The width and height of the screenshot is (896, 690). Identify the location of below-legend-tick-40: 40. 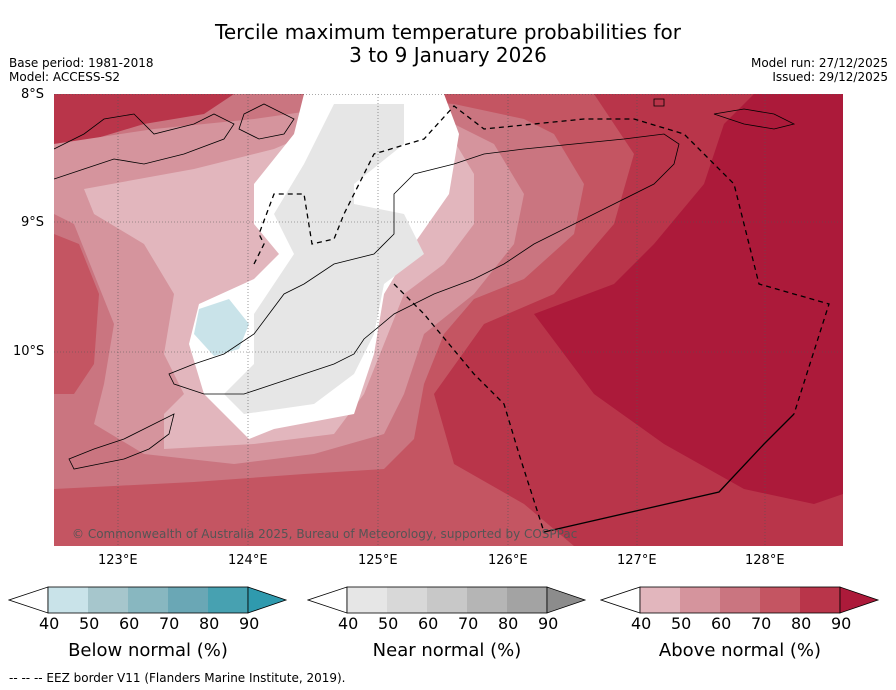
(49, 623).